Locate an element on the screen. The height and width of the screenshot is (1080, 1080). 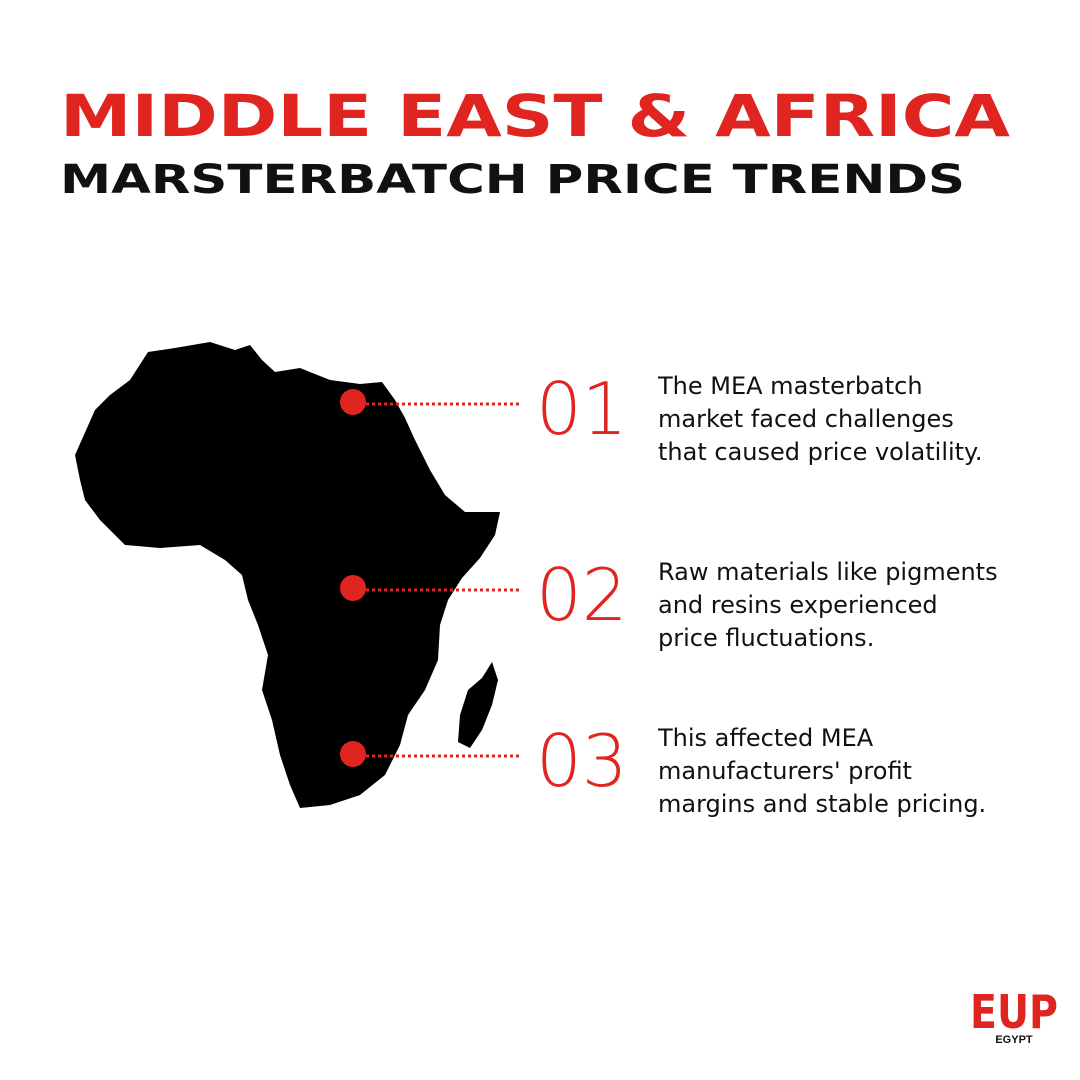
item-text: Raw materials like pigments is located at coordinates (828, 572).